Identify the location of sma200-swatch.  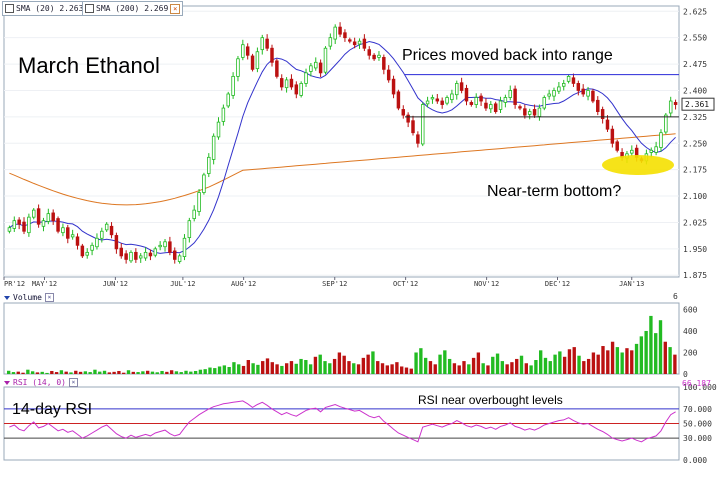
(89, 8).